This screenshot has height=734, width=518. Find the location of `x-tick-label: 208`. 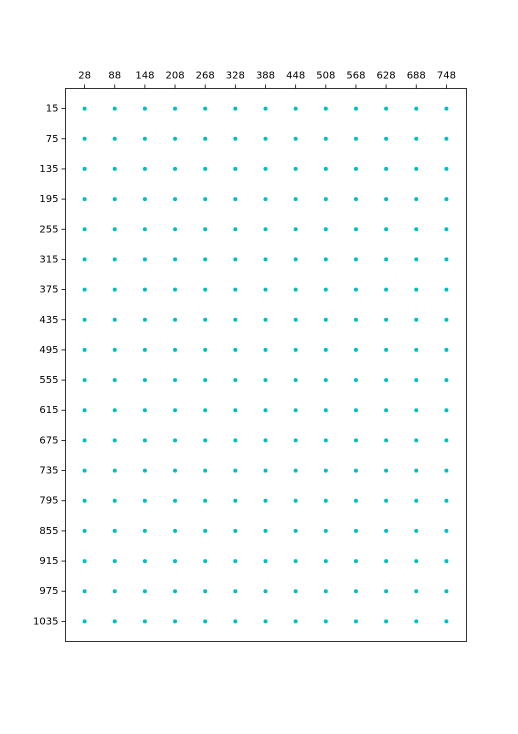

x-tick-label: 208 is located at coordinates (174, 76).